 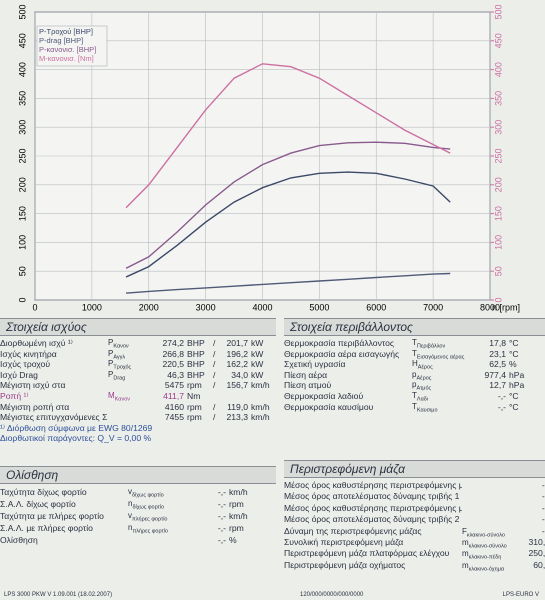 I want to click on y-tick-label: 500, so click(x=22, y=11).